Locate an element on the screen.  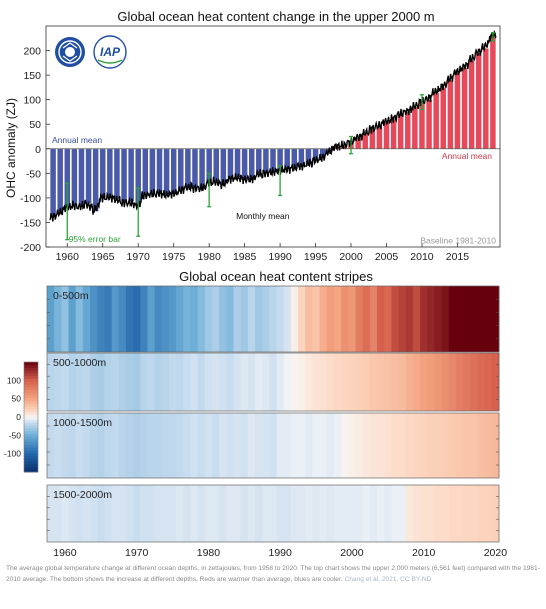
stripe-panel-0-500m: 0-500m is located at coordinates (273, 319).